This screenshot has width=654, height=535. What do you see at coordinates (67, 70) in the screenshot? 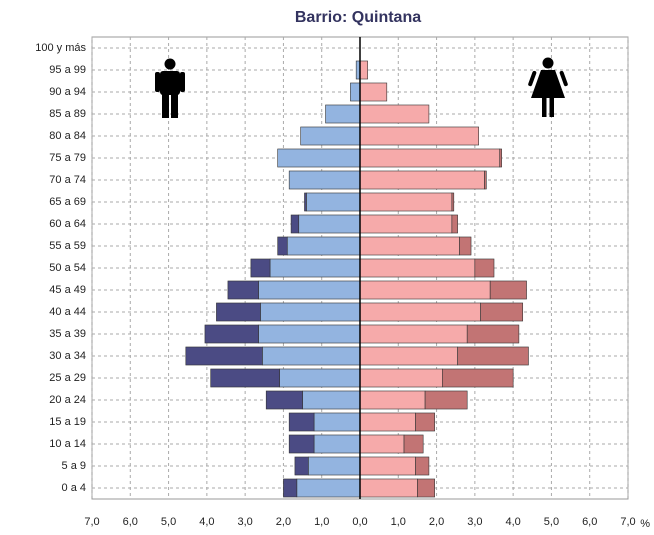
I see `y-tick-label: 95 a 99` at bounding box center [67, 70].